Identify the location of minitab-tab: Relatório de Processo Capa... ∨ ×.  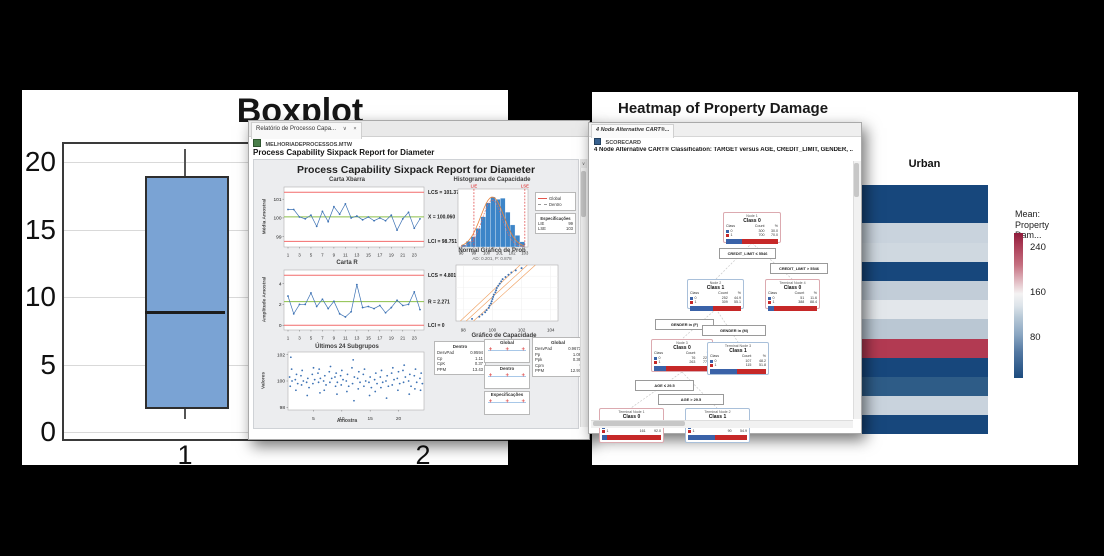
(306, 130).